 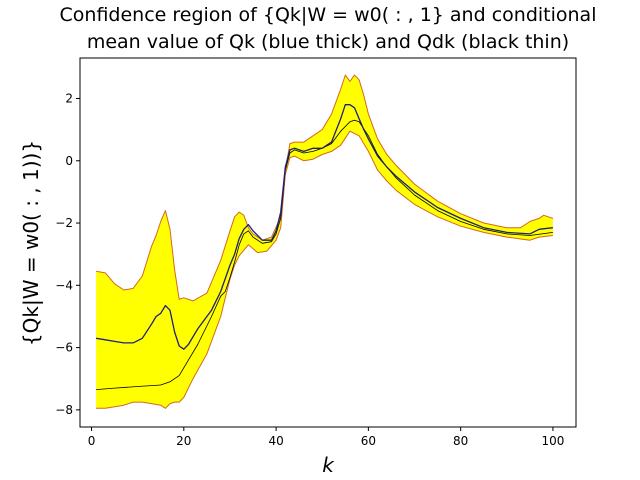 What do you see at coordinates (368, 441) in the screenshot?
I see `x-tick-label: 60` at bounding box center [368, 441].